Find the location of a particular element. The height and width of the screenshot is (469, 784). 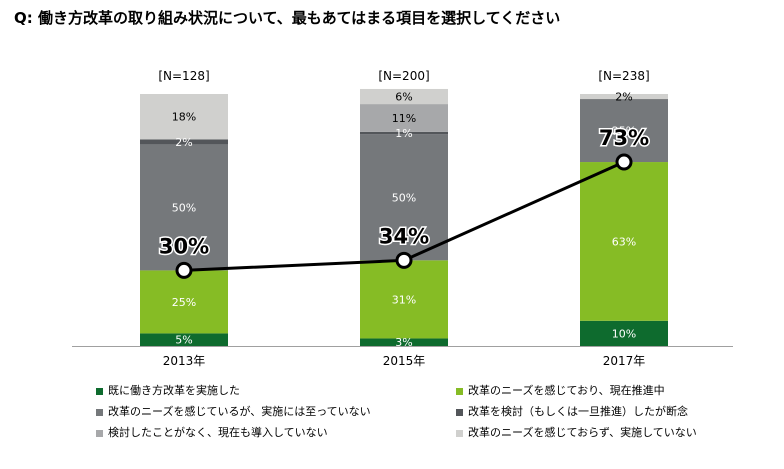

data-label-2-2015年: 31% is located at coordinates (404, 299).